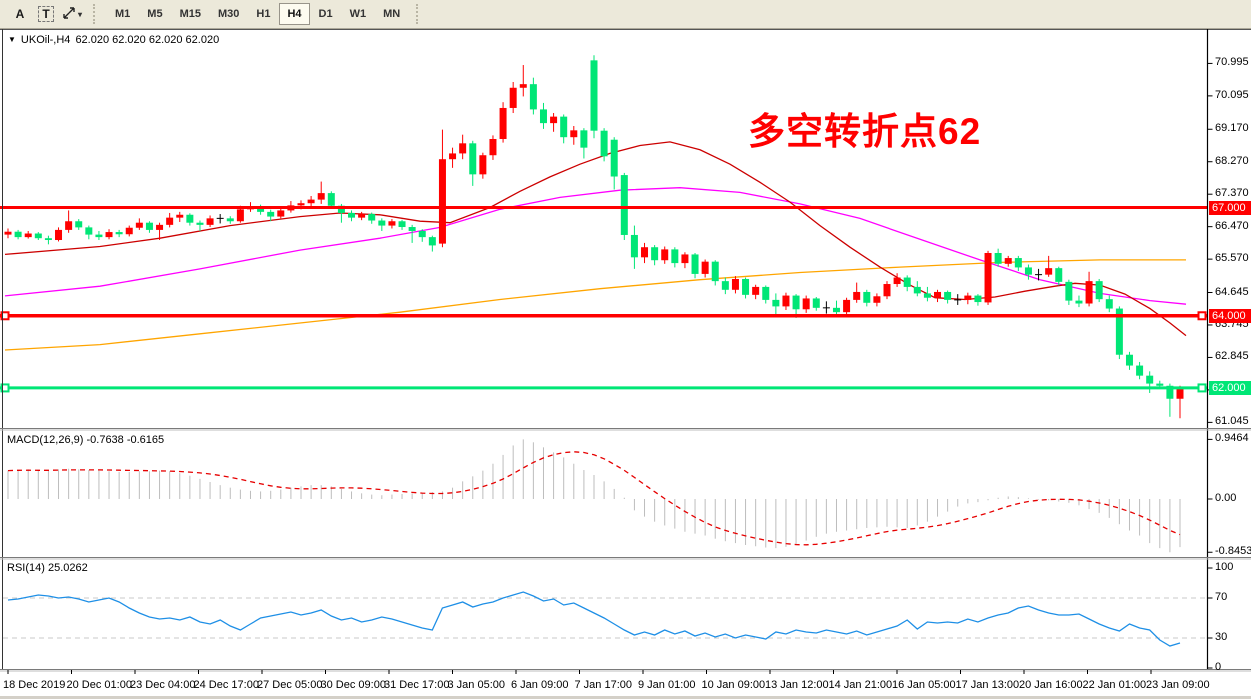  I want to click on time-axis-label: 23 Dec 04:00, so click(163, 685).